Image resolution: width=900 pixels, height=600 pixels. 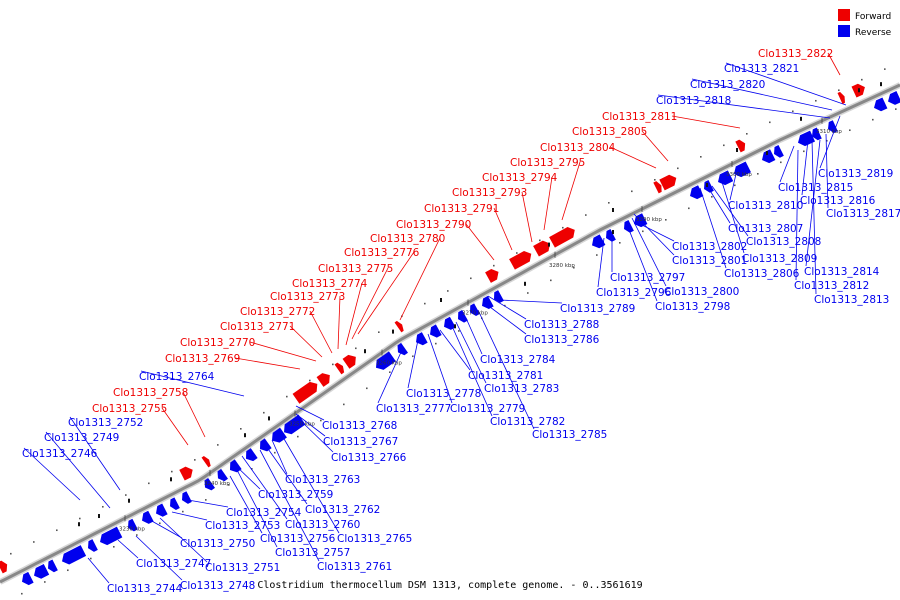 I want to click on reverse-gene-label: Clo1313_2802, so click(x=709, y=247).